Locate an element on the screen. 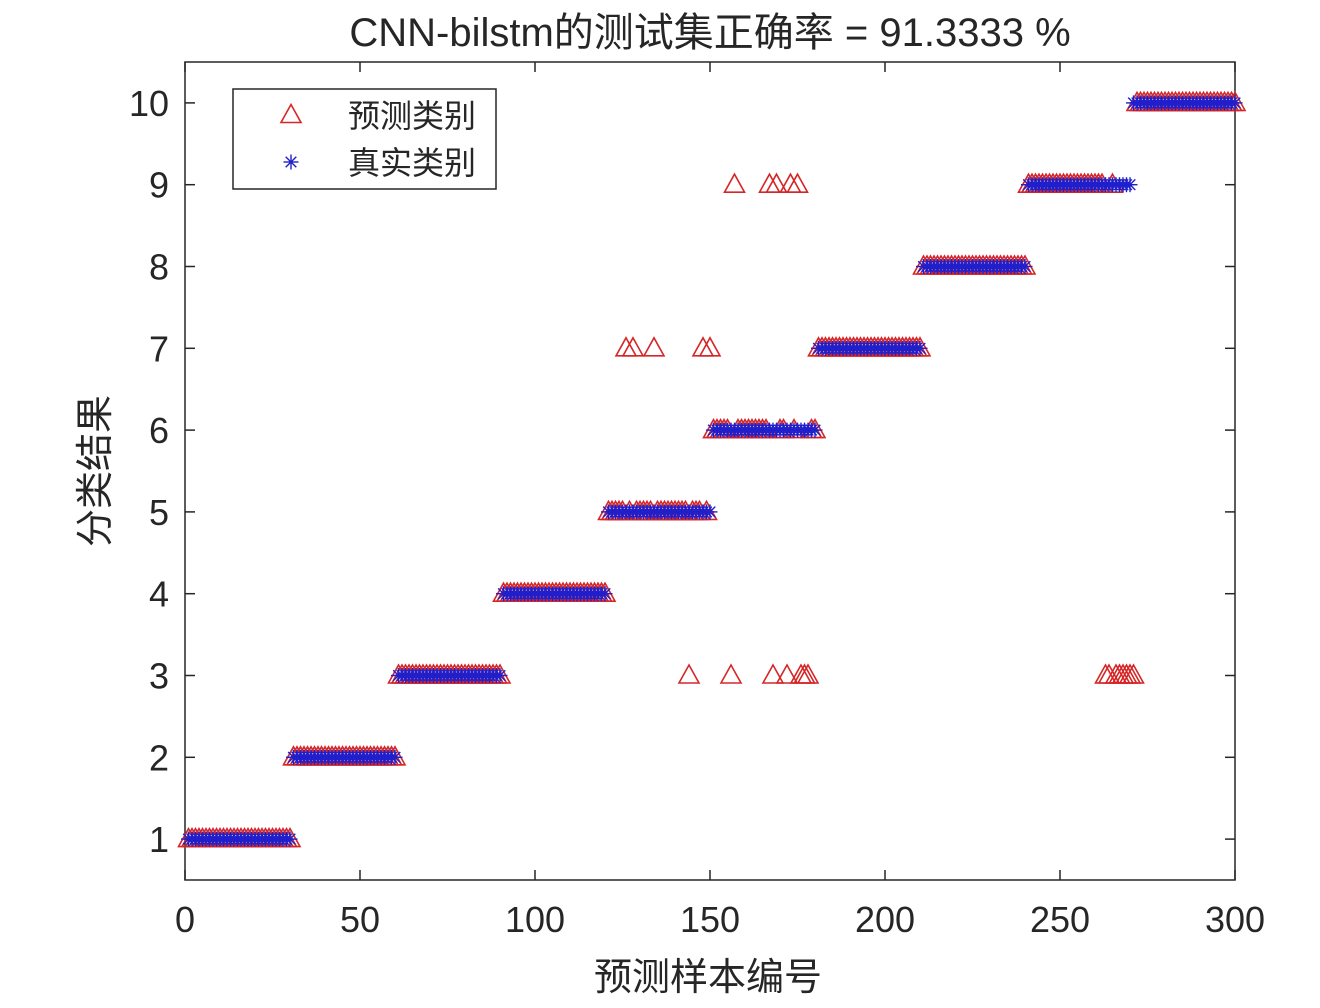 This screenshot has height=1008, width=1320. x-axis-label: 预测样本编号 is located at coordinates (708, 978).